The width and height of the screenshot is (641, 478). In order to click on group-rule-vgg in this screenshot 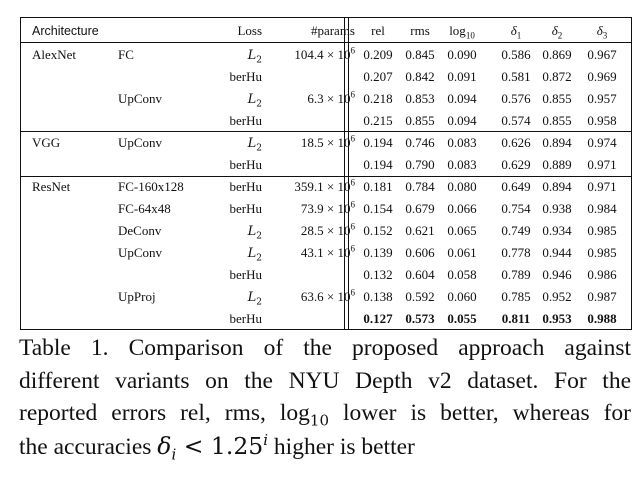, I will do `click(326, 176)`.